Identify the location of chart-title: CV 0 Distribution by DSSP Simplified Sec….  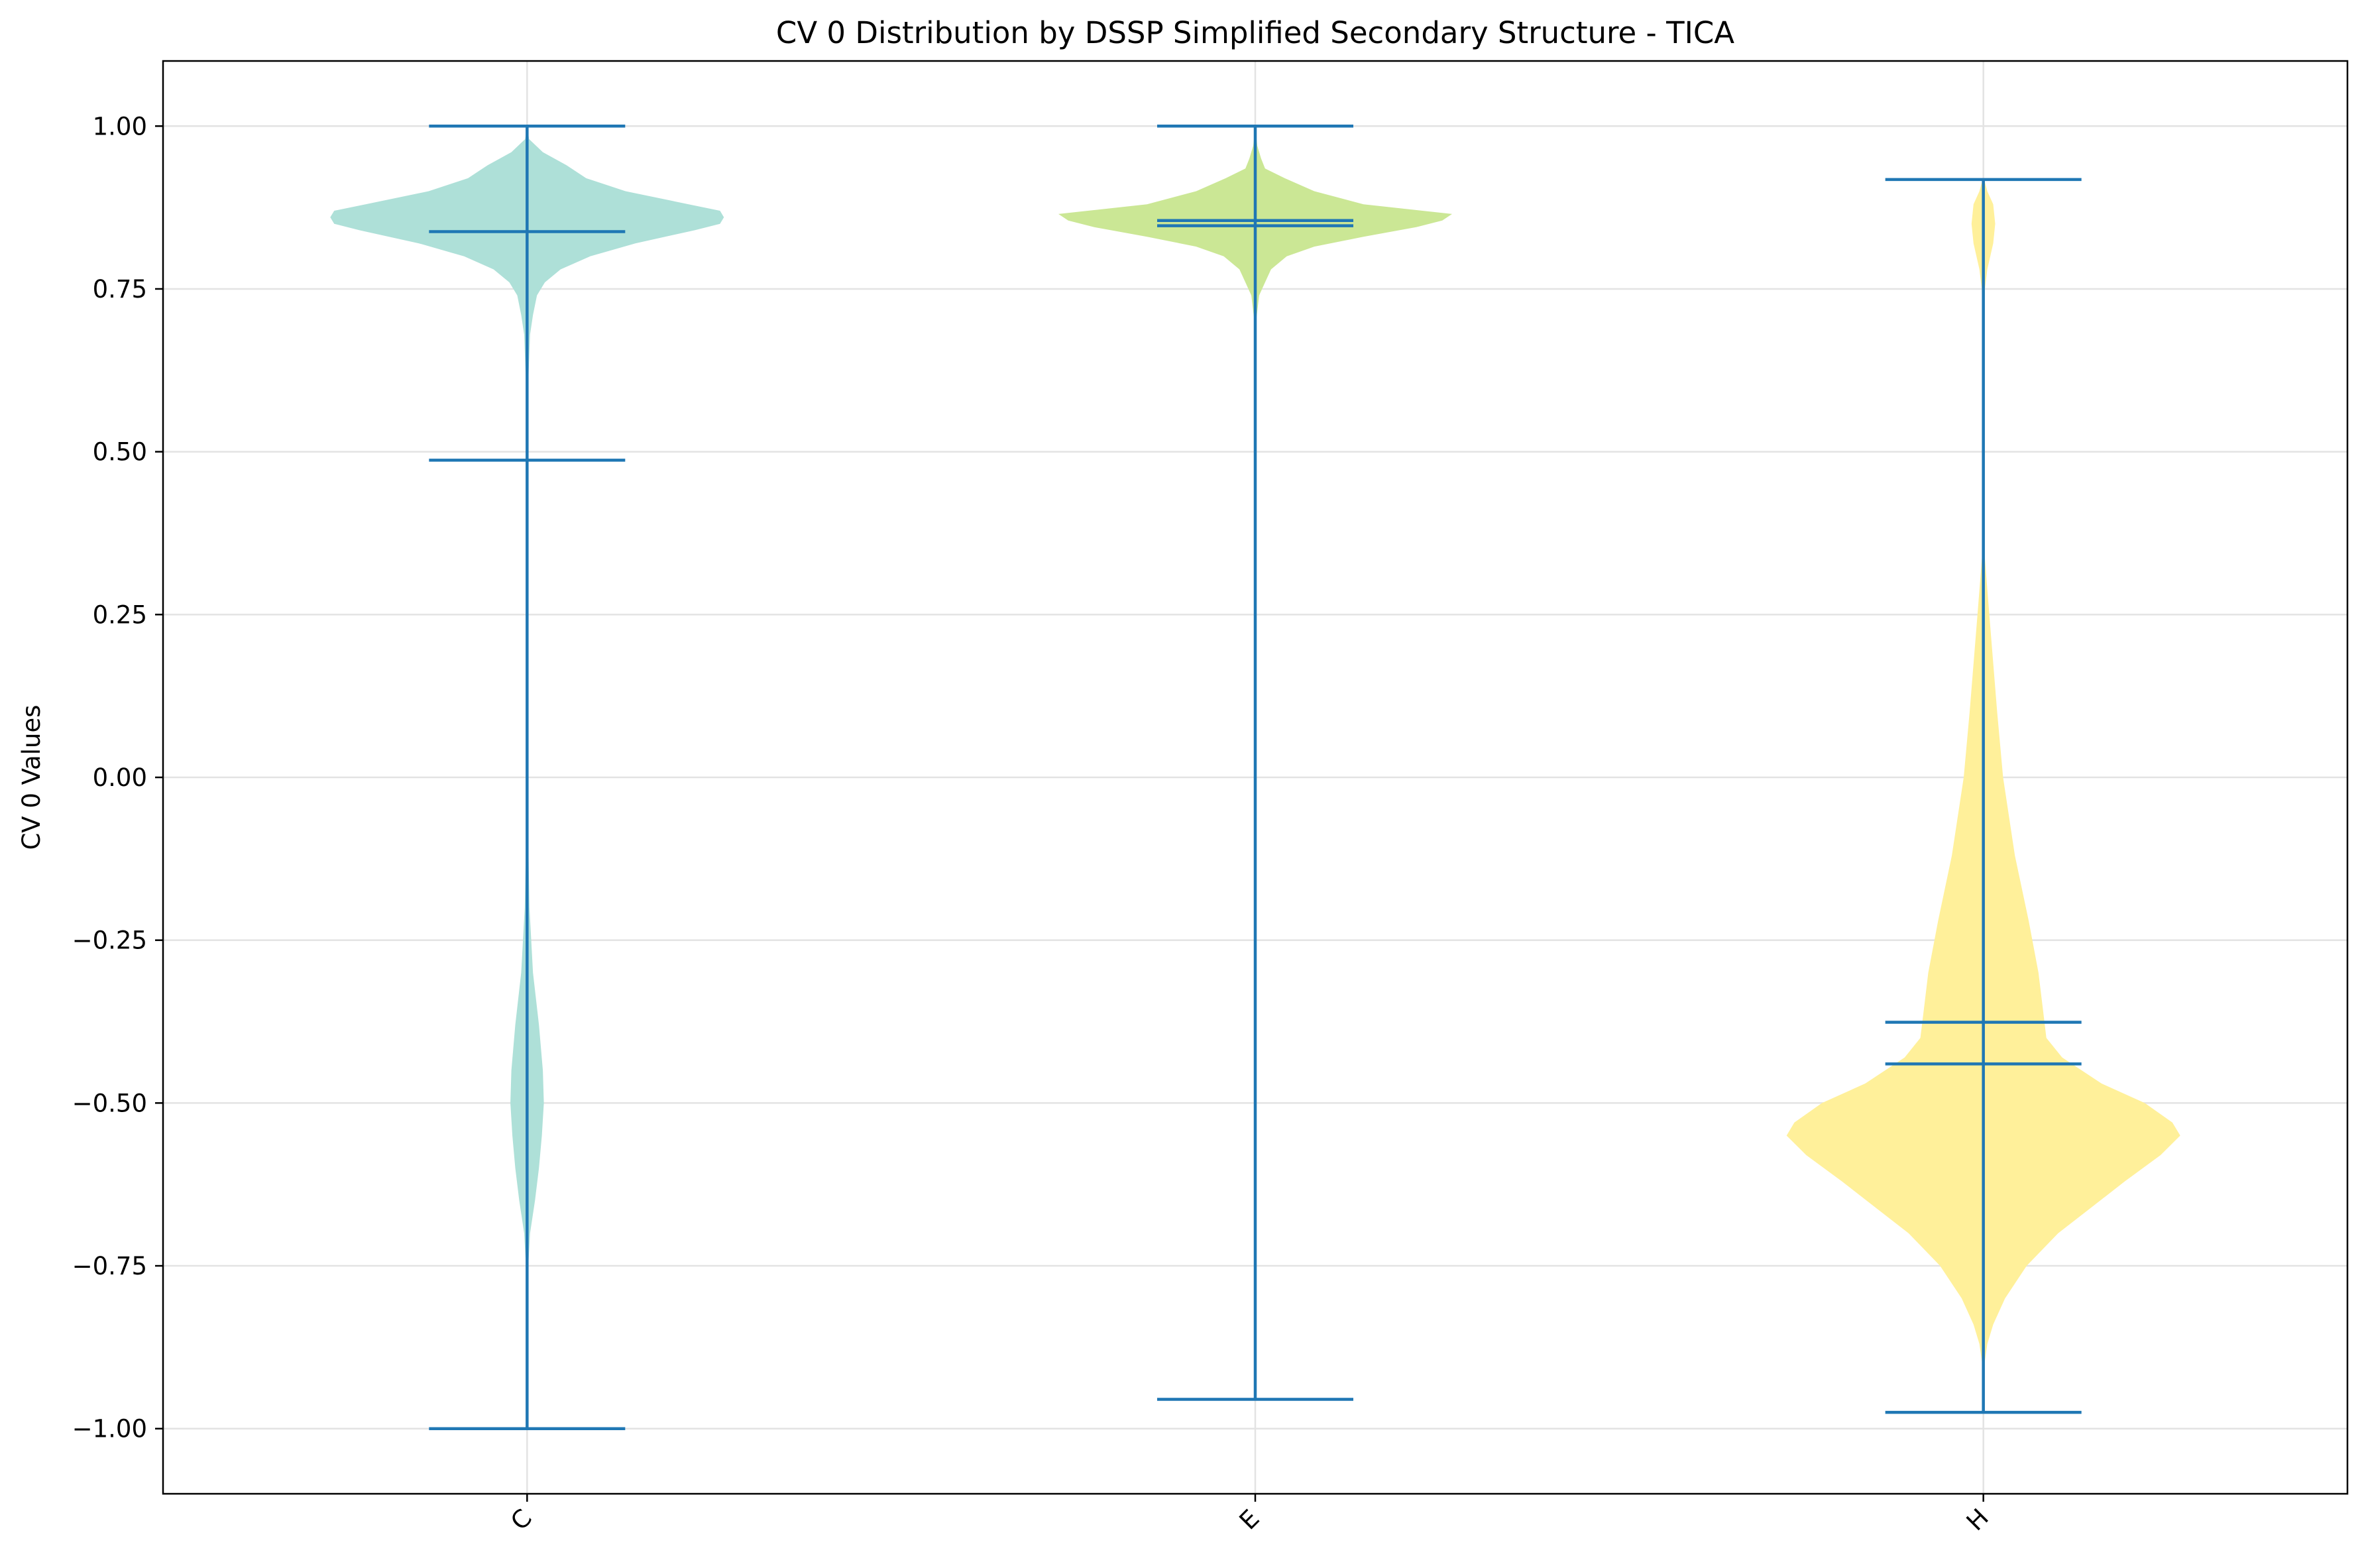
(1255, 32).